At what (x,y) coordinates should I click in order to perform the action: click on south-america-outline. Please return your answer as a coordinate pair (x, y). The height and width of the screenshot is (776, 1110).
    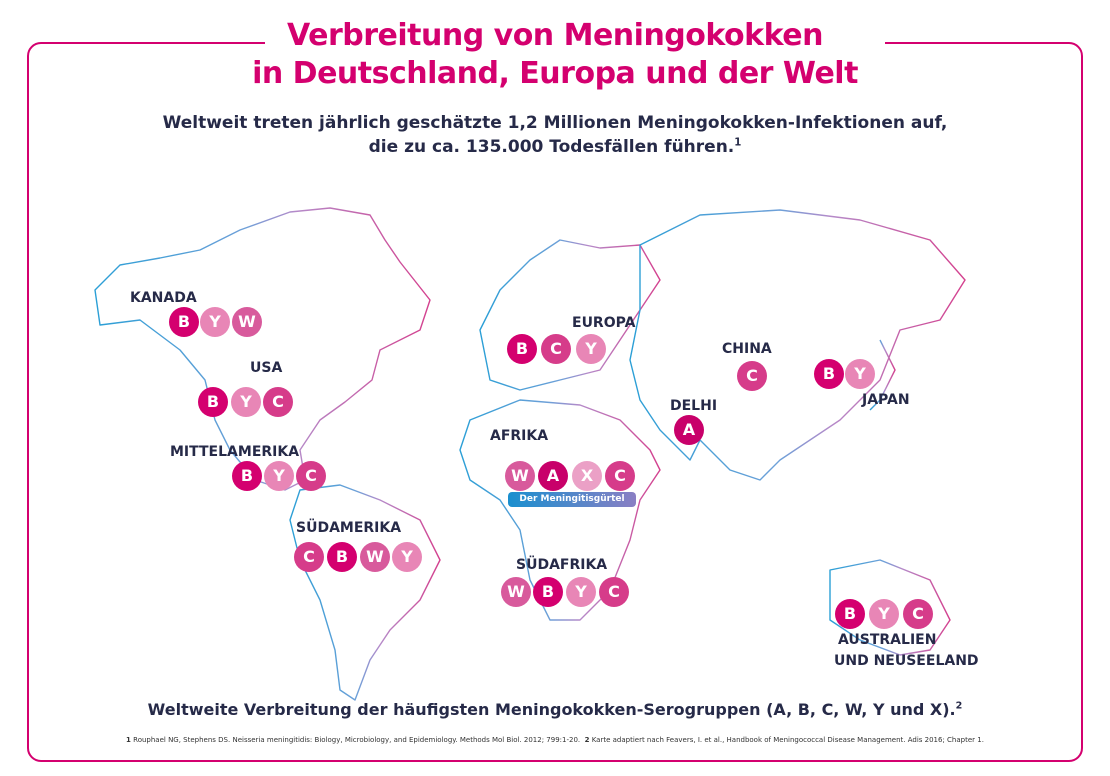
    Looking at the image, I should click on (365, 592).